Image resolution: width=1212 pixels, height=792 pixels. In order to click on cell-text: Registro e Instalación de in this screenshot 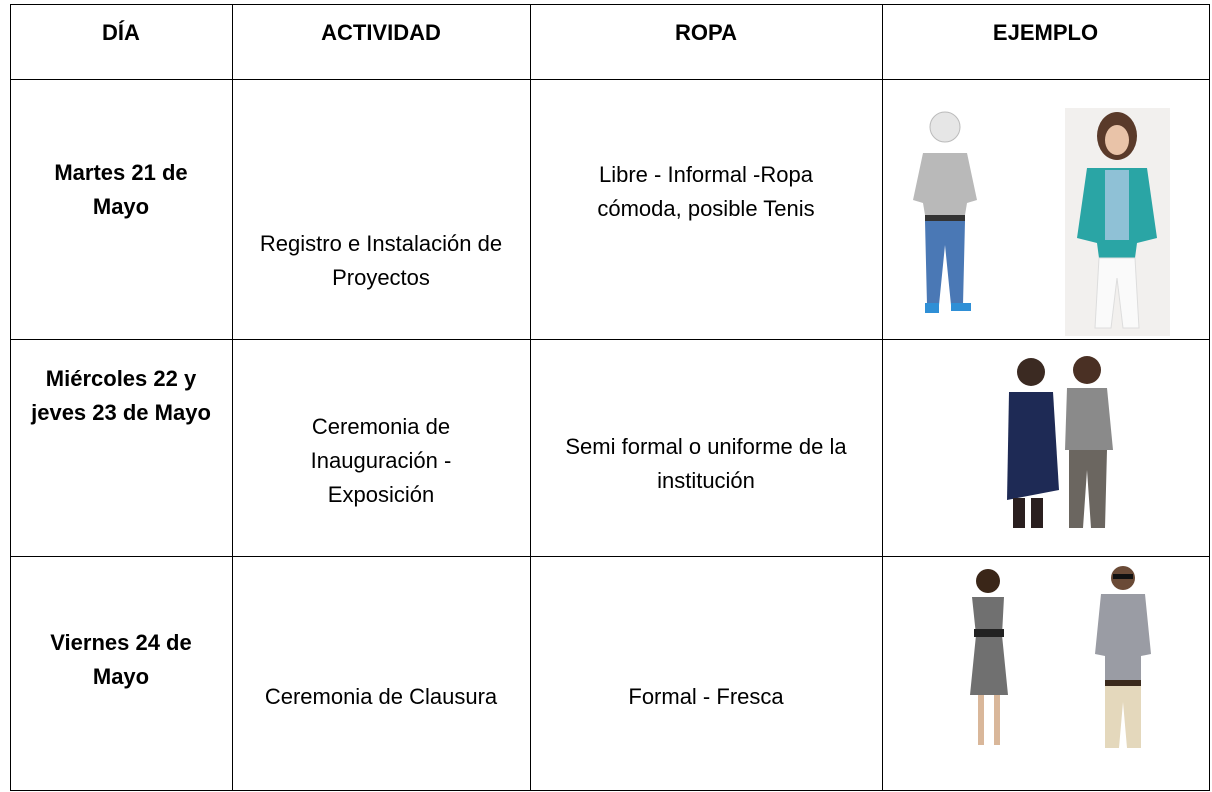, I will do `click(381, 243)`.